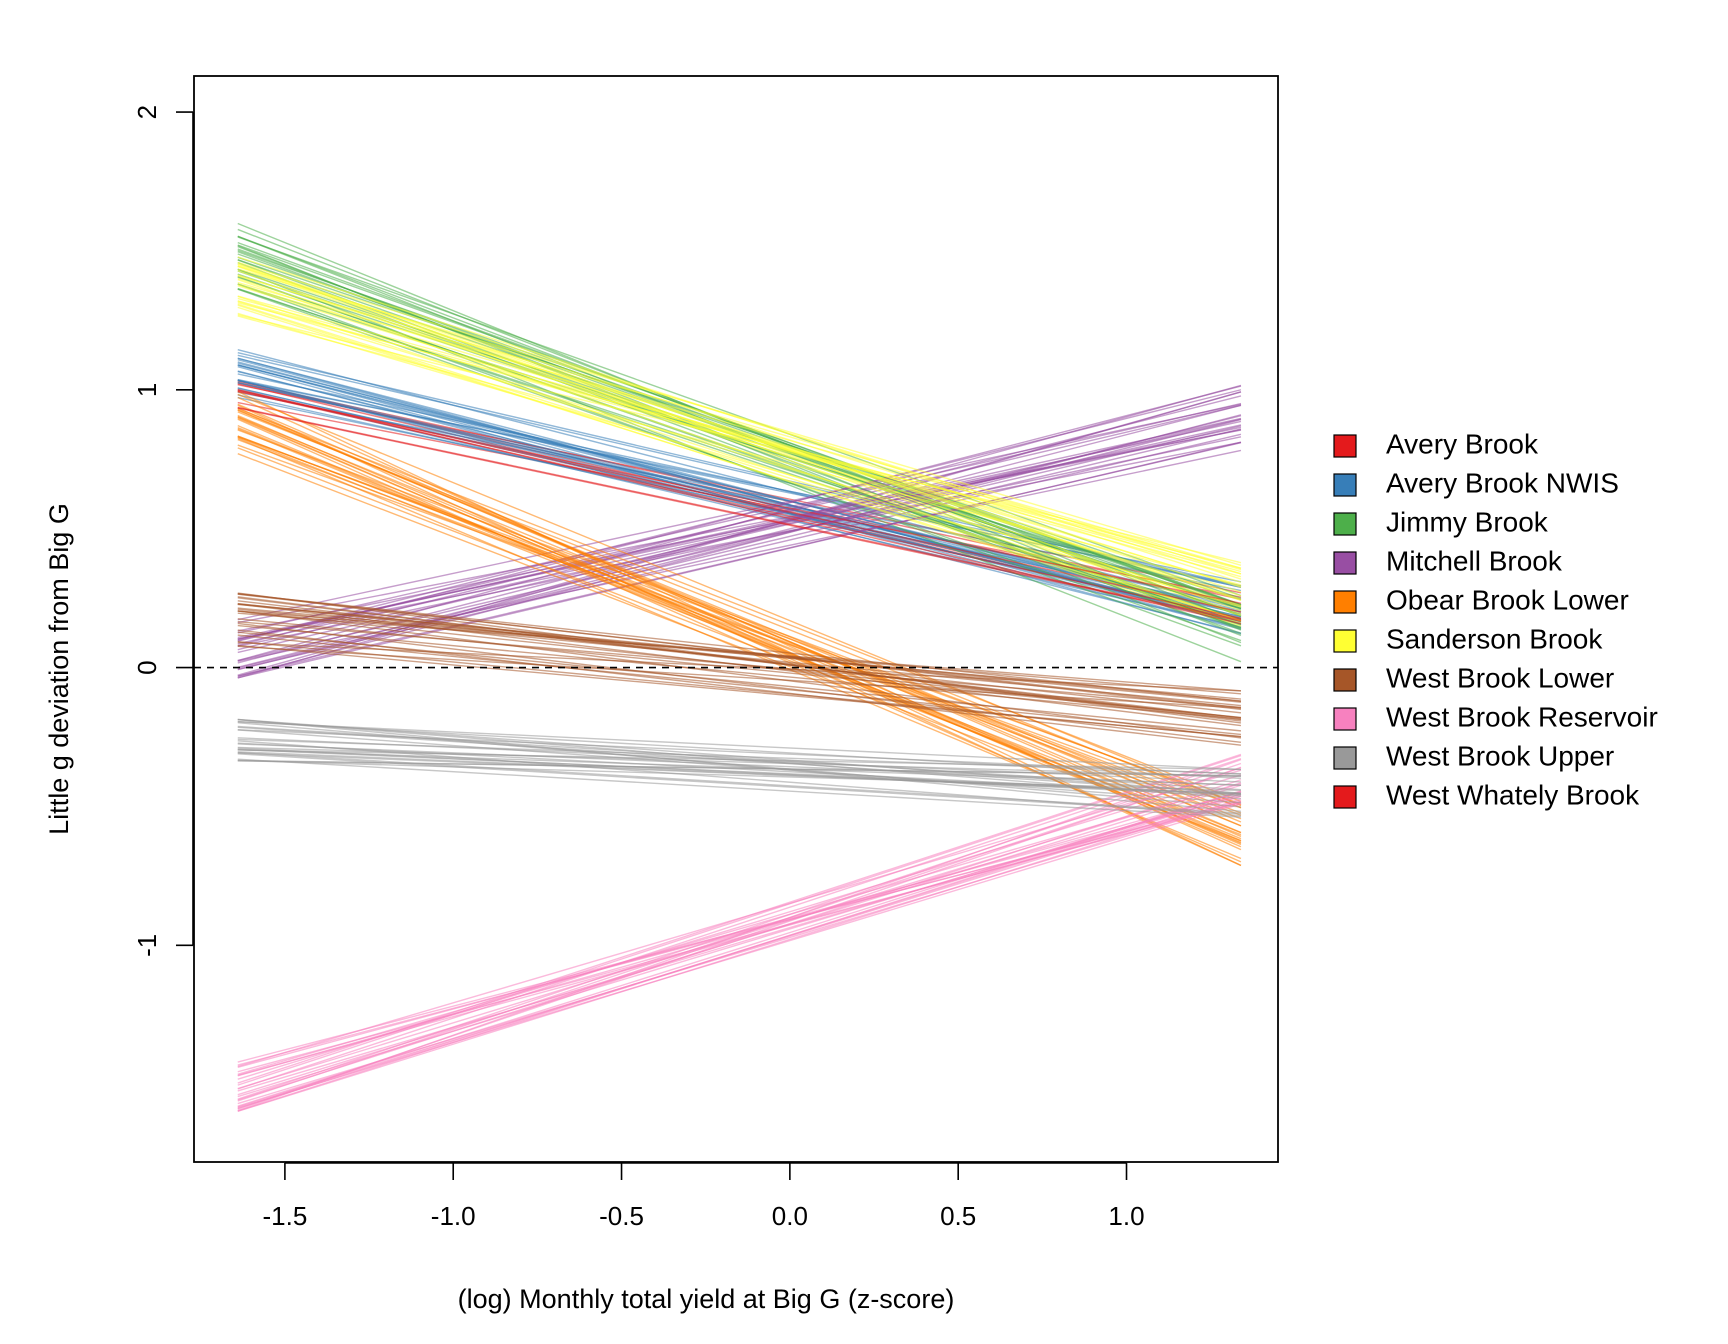 This screenshot has height=1344, width=1728. What do you see at coordinates (1467, 521) in the screenshot?
I see `legend-label: Jimmy Brook` at bounding box center [1467, 521].